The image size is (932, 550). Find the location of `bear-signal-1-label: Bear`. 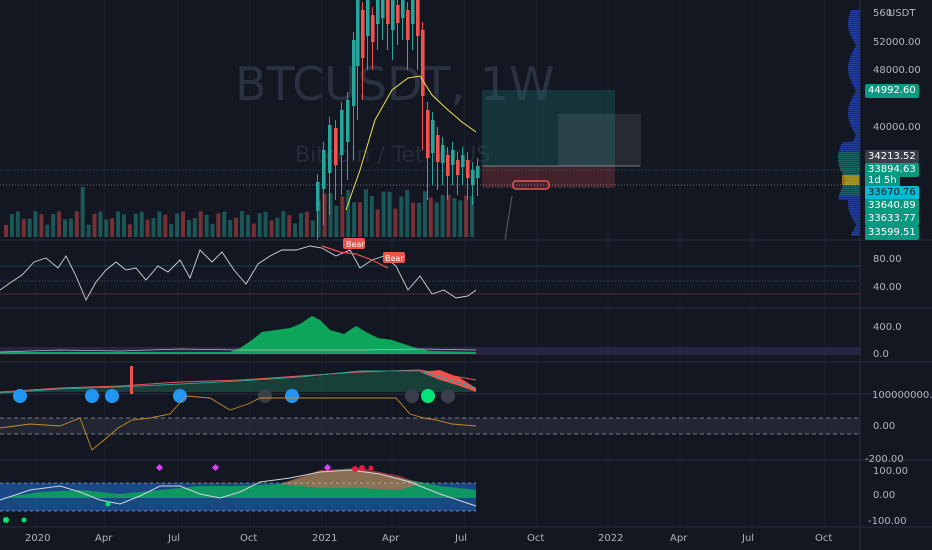

bear-signal-1-label: Bear is located at coordinates (355, 244).